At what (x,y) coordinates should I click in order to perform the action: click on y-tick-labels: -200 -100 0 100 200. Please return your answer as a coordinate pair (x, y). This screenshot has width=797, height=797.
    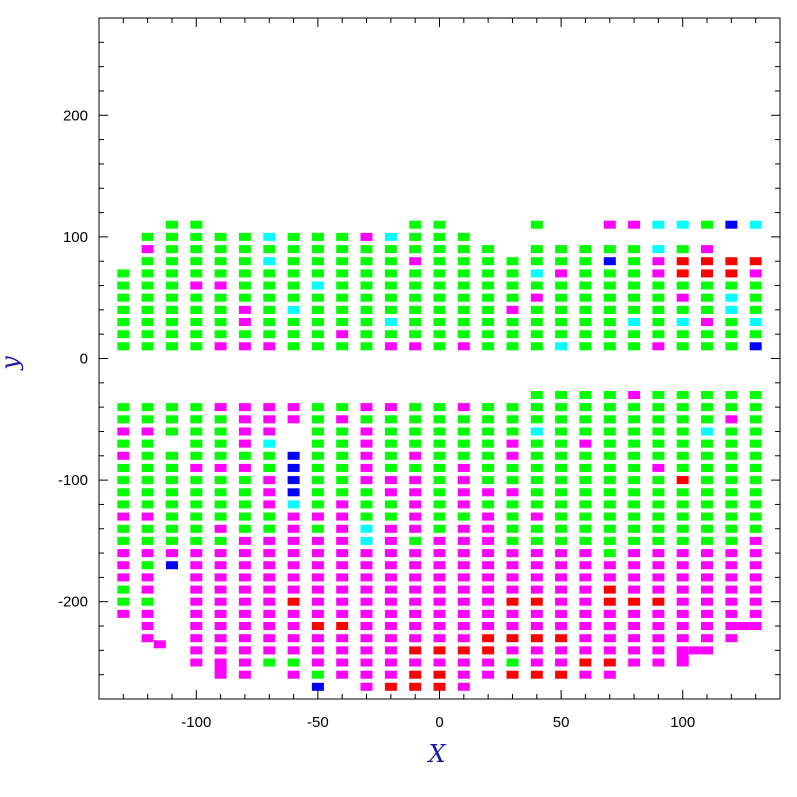
    Looking at the image, I should click on (73, 358).